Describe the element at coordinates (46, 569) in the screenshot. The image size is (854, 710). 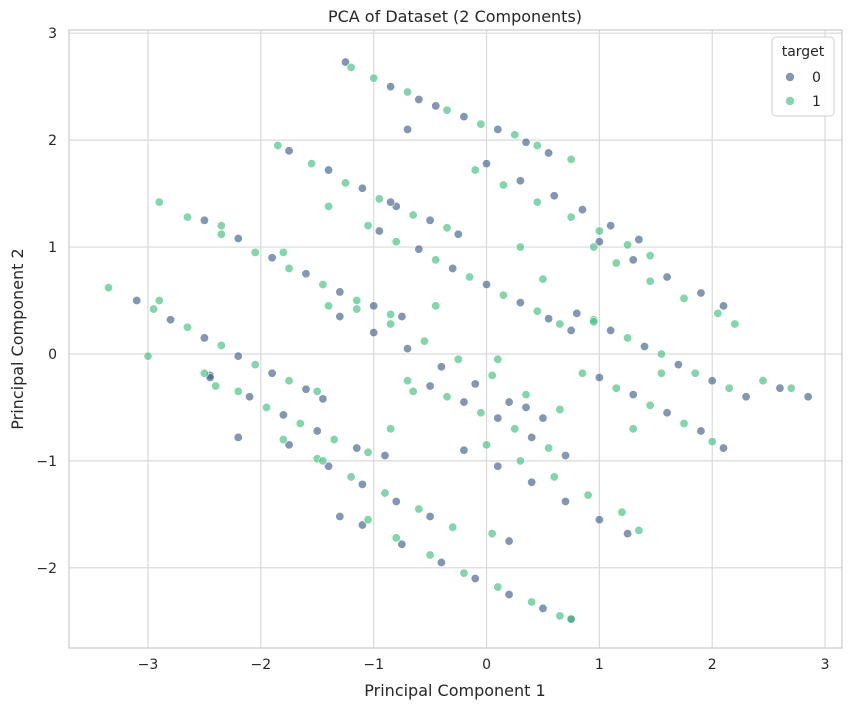
I see `y-tick-label: −2` at that location.